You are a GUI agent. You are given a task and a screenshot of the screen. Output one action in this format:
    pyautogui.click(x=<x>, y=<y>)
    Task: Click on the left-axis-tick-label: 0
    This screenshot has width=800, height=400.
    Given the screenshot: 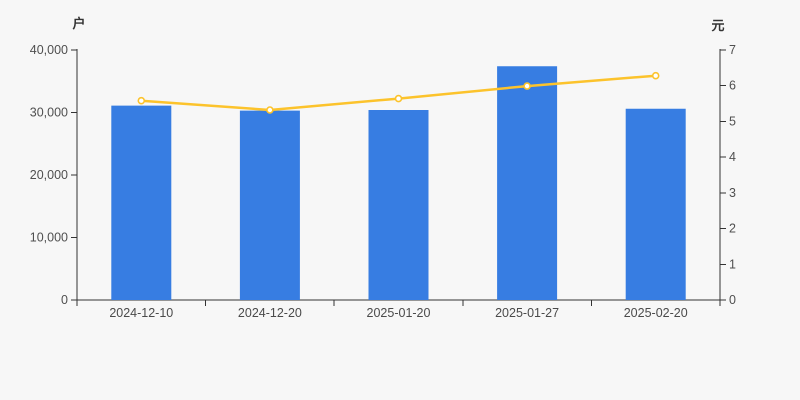 What is the action you would take?
    pyautogui.click(x=64, y=300)
    